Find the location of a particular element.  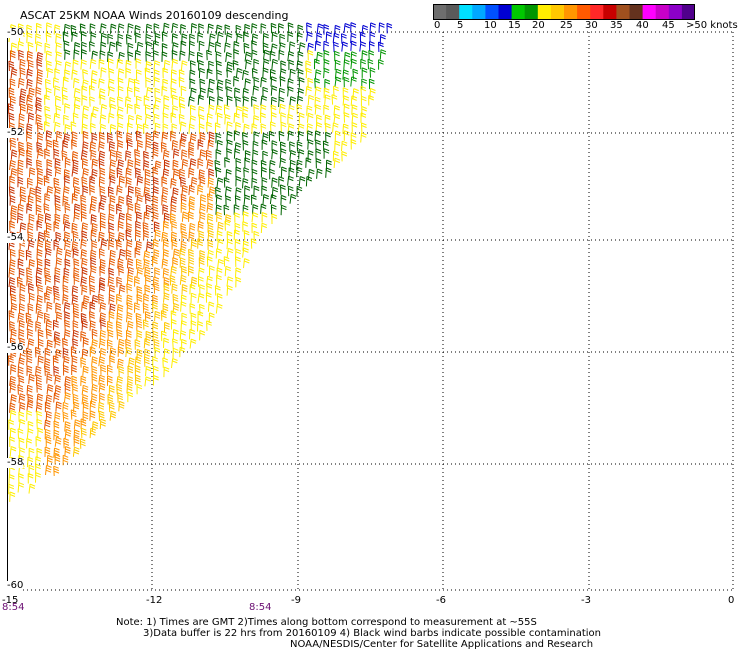

colorbar-segment is located at coordinates (649, 12).